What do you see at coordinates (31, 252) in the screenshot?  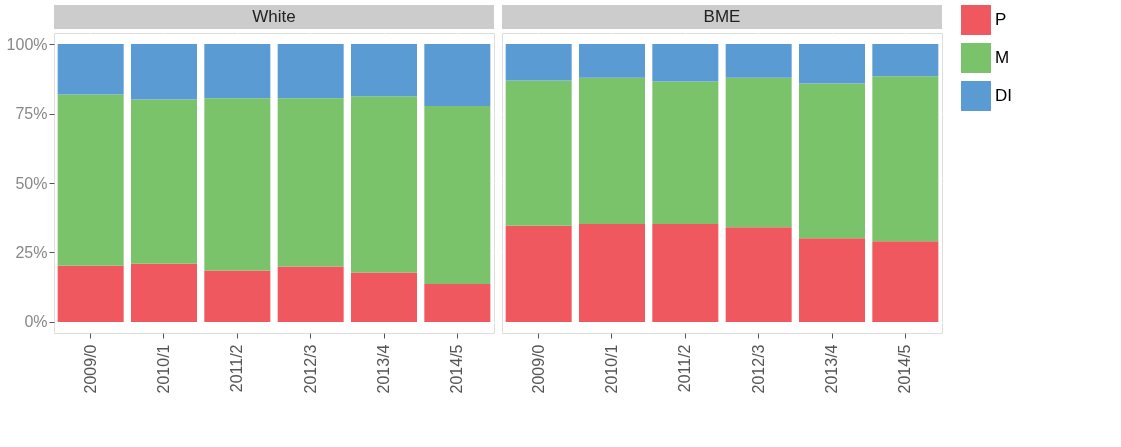 I see `y-tick-label: 25%` at bounding box center [31, 252].